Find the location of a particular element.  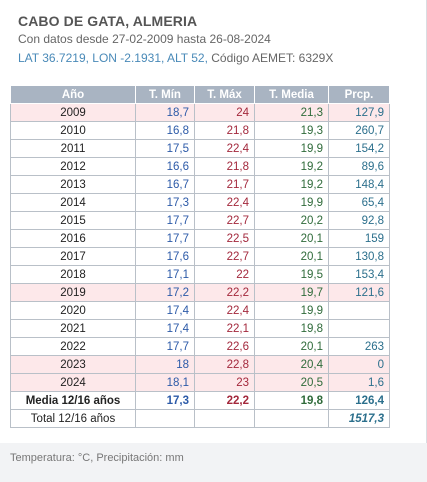

cell-year: 2012 is located at coordinates (73, 166).